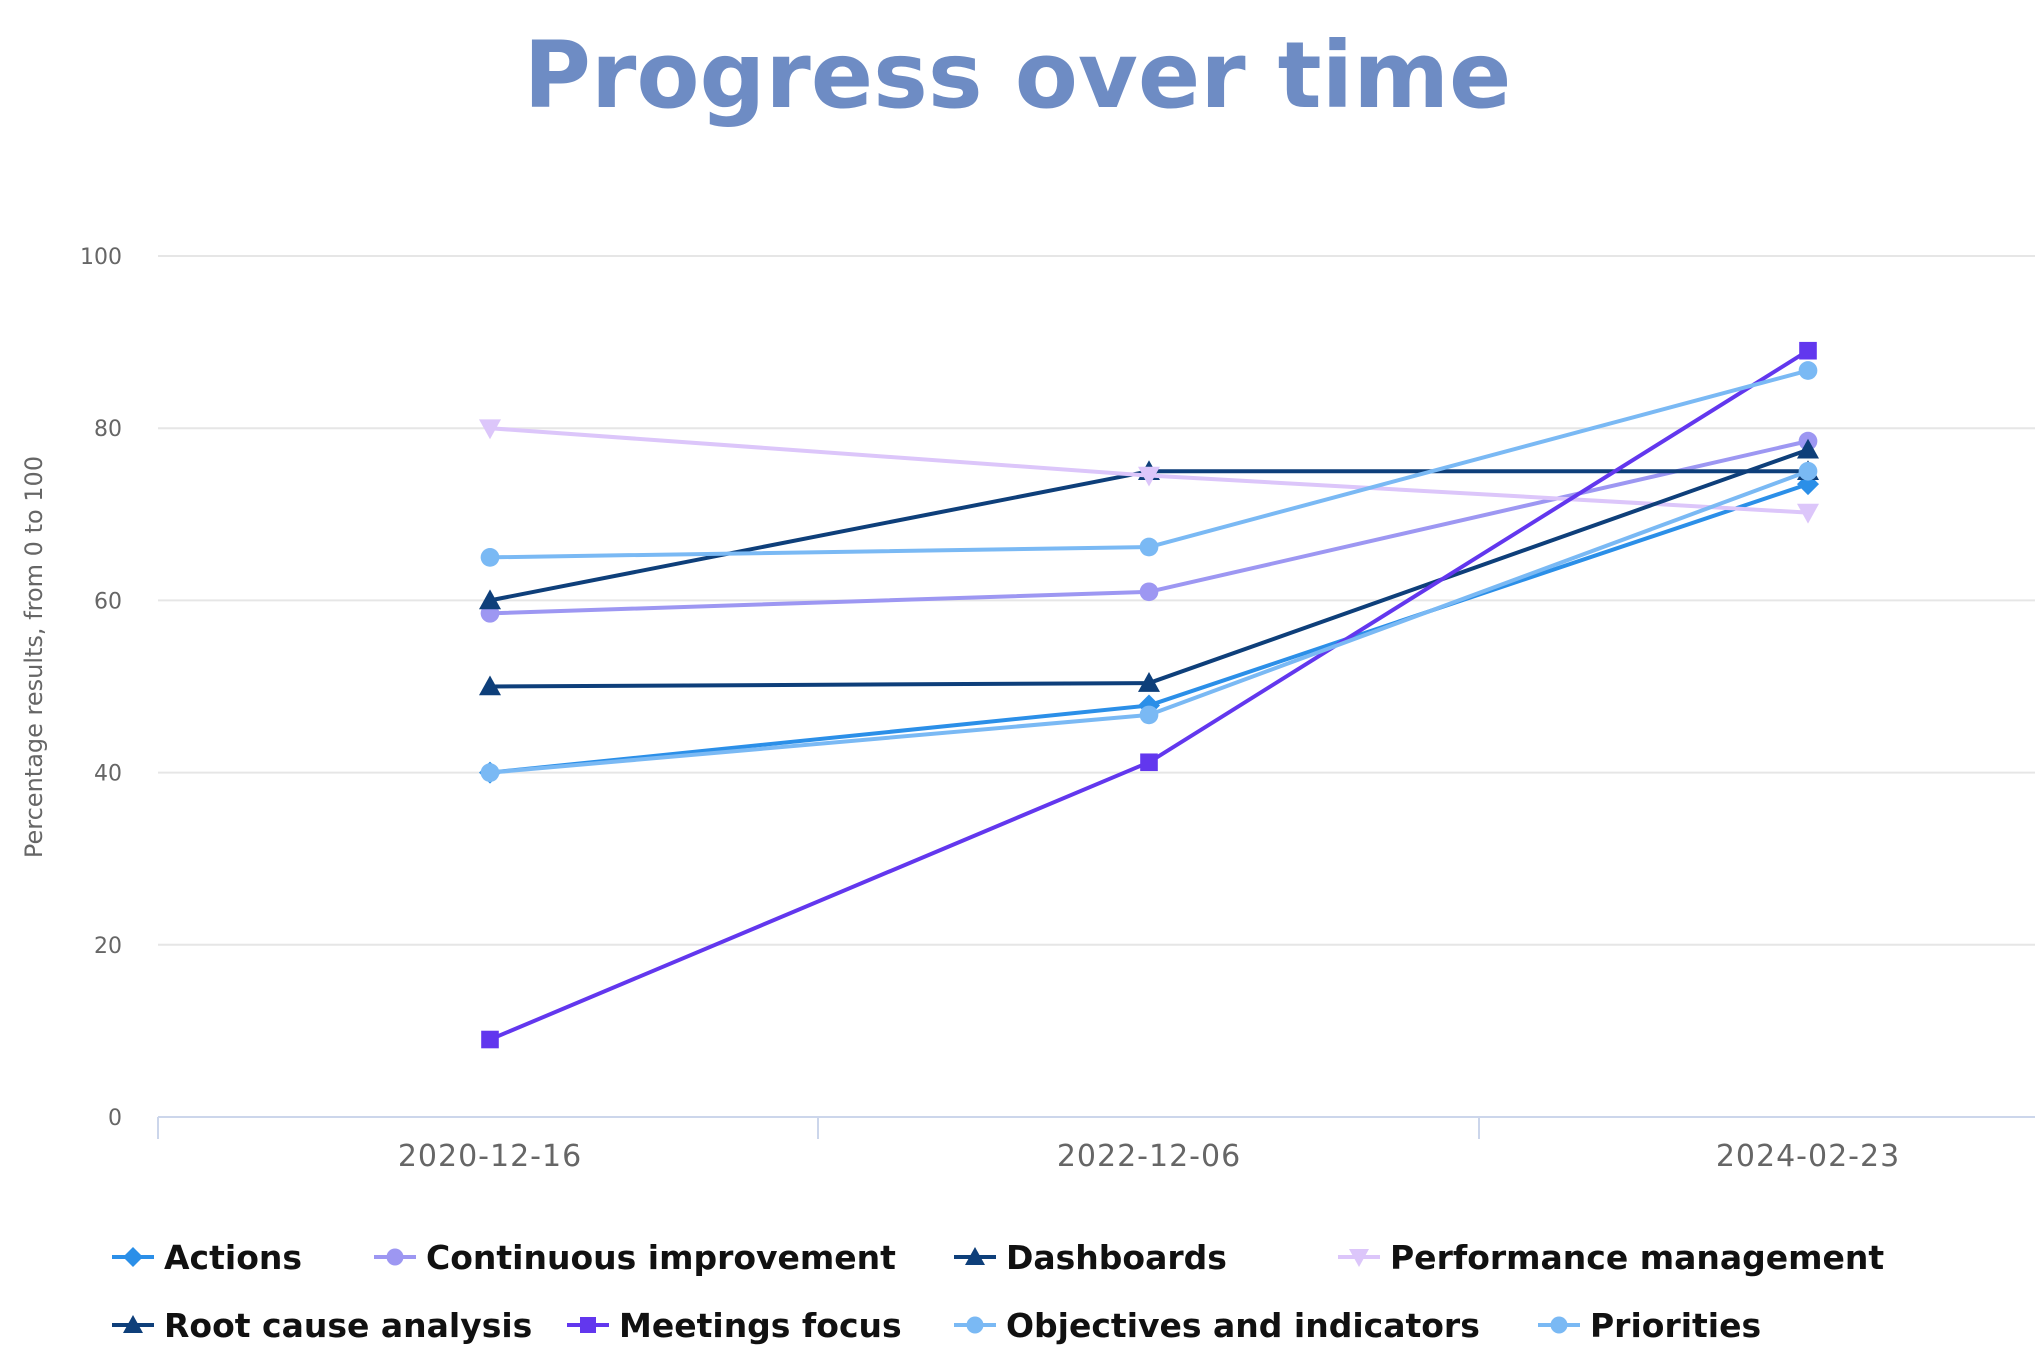 The height and width of the screenshot is (1371, 2035). What do you see at coordinates (108, 774) in the screenshot?
I see `y-tick-label: 40` at bounding box center [108, 774].